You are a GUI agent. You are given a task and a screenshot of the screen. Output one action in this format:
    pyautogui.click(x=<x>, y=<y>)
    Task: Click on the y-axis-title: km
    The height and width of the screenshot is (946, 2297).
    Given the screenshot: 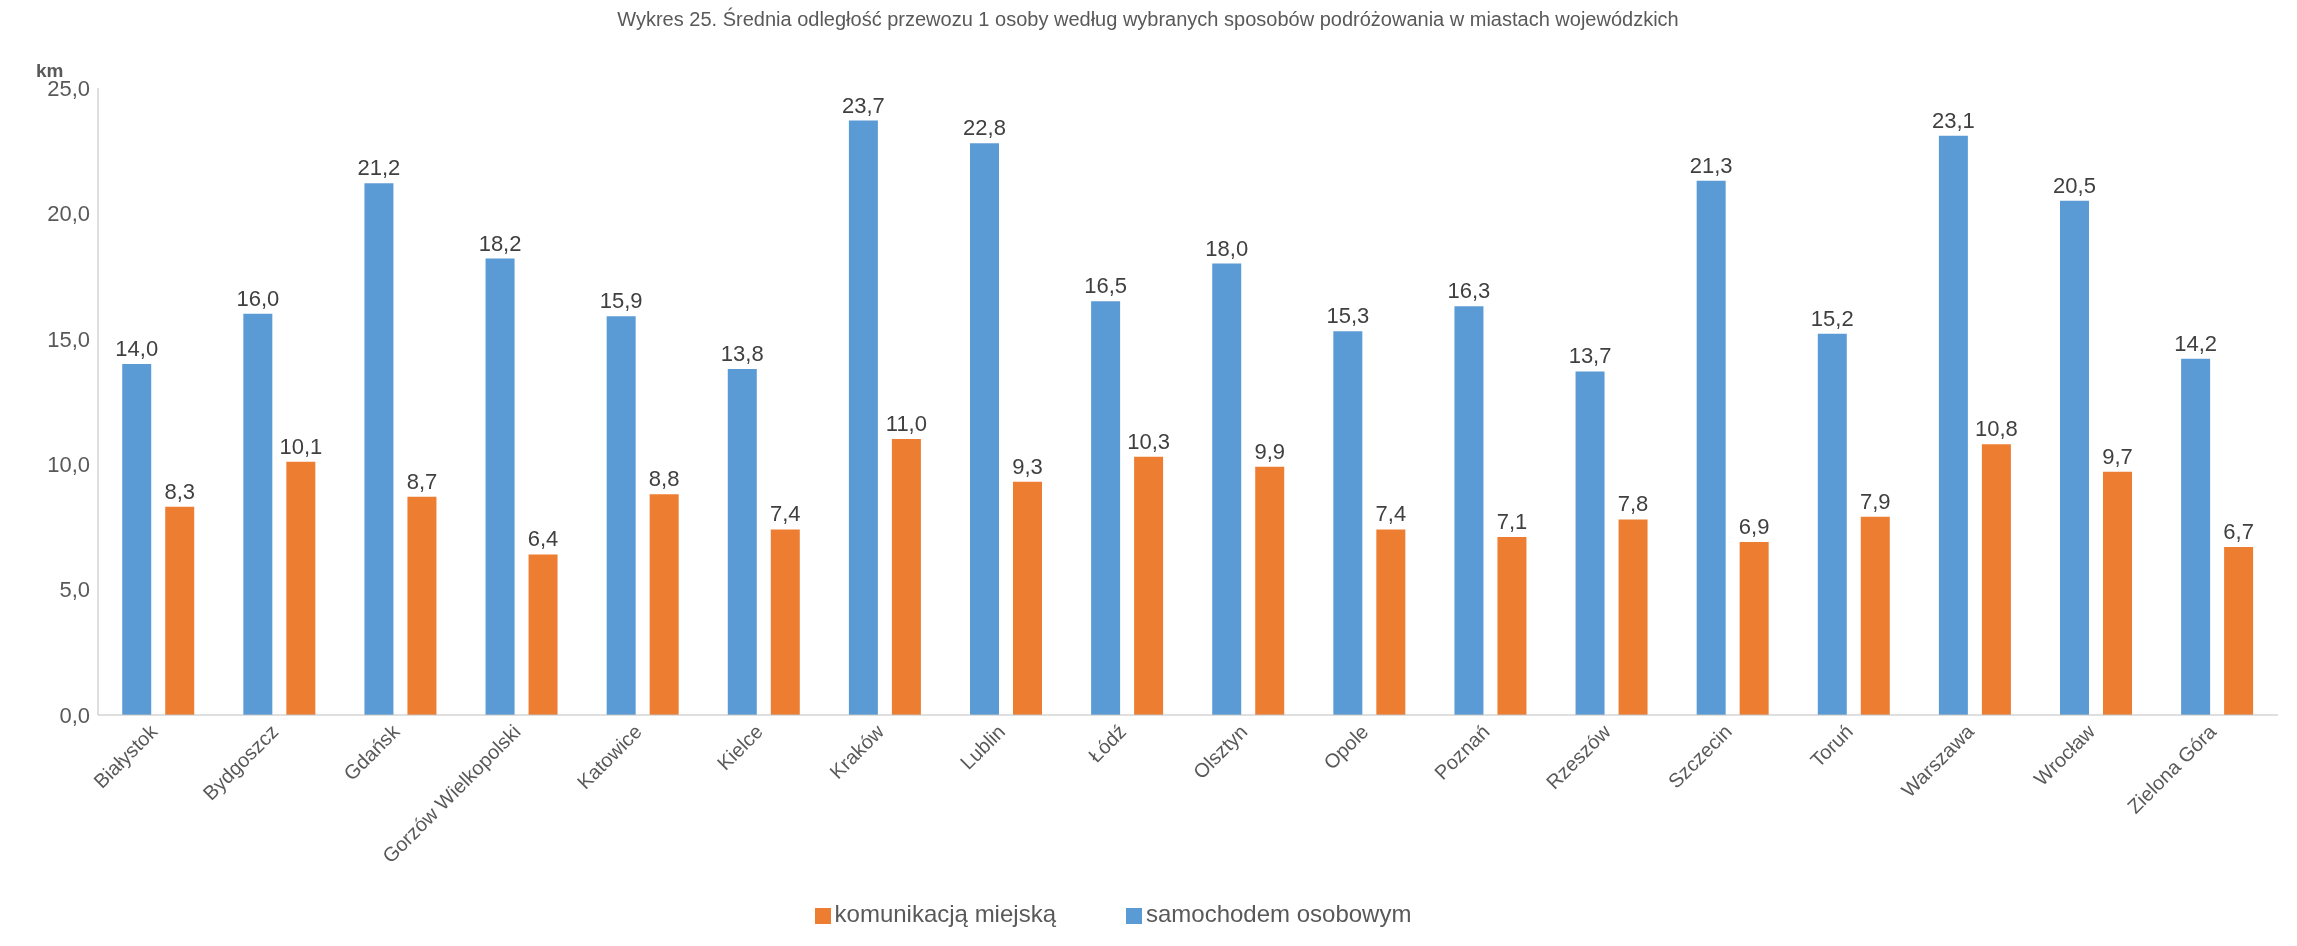 What is the action you would take?
    pyautogui.click(x=50, y=70)
    